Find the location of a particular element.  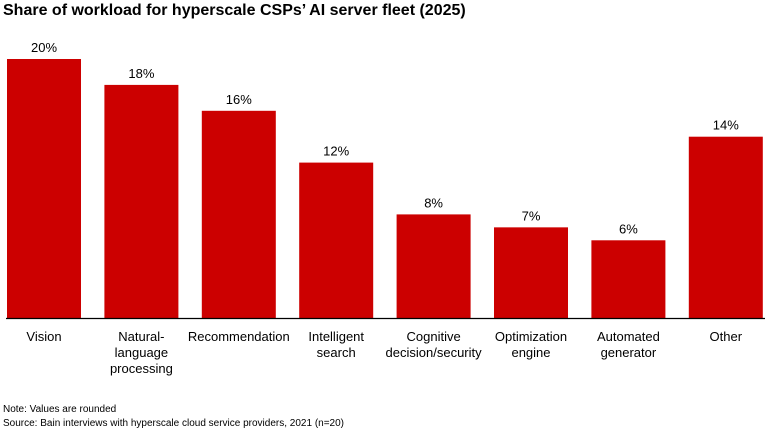

data-label: 14% is located at coordinates (726, 125).